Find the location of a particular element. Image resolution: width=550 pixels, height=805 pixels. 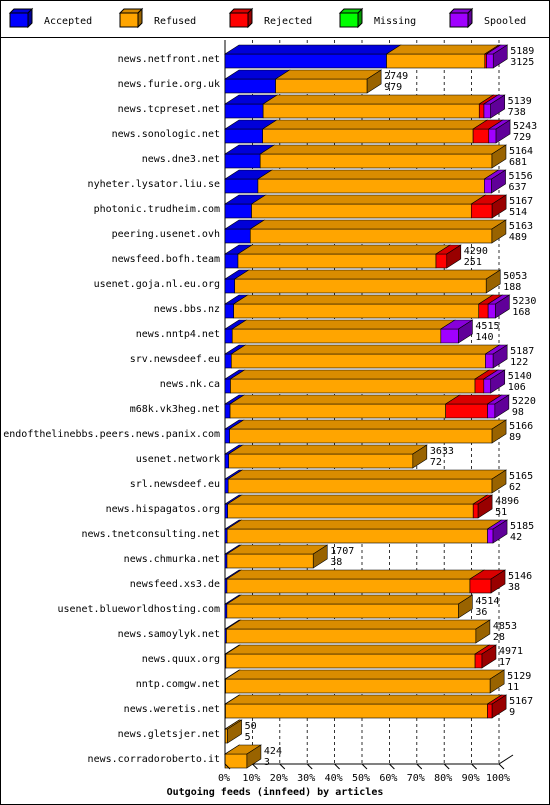

value-label-accepted: 251 is located at coordinates (473, 262).